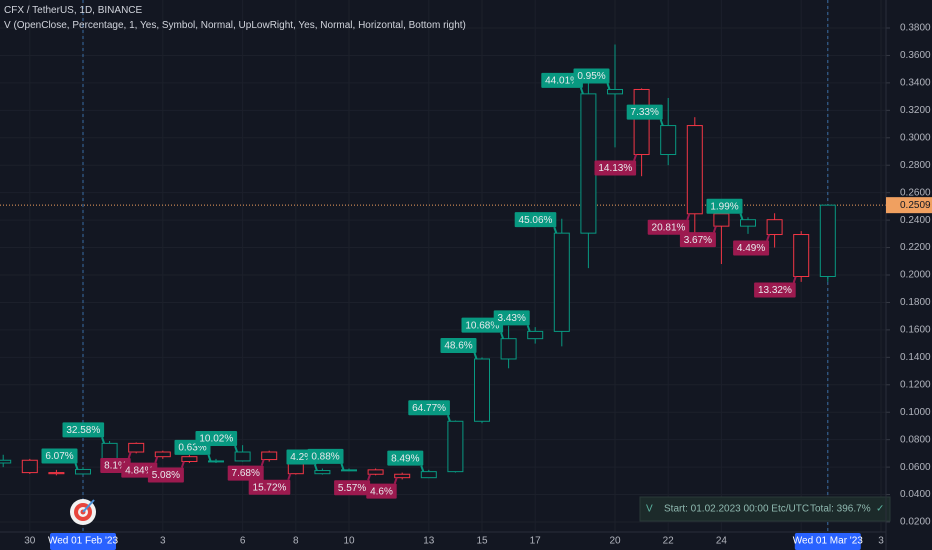 This screenshot has width=932, height=550. Describe the element at coordinates (301, 457) in the screenshot. I see `change-label: 4.2%` at that location.